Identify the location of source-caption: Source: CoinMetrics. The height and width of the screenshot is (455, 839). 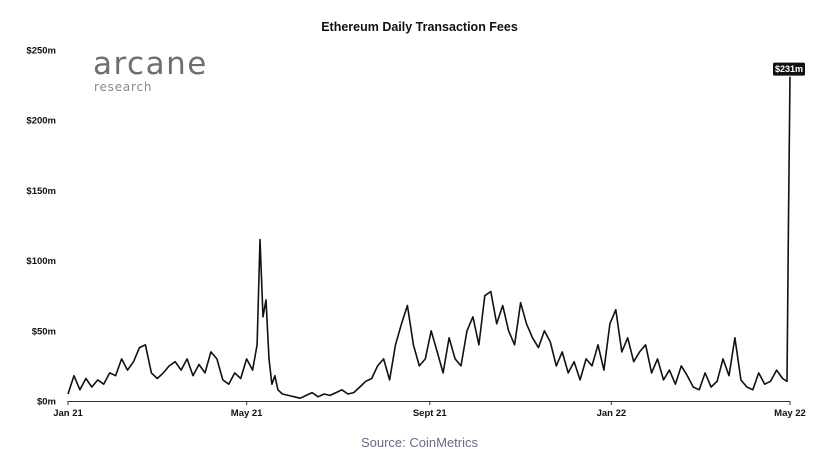
(419, 442).